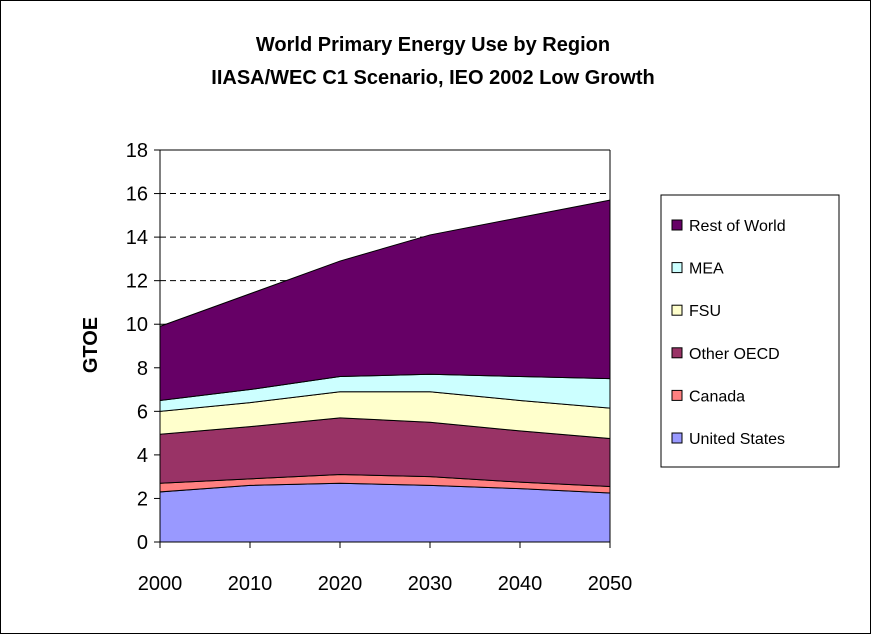 Image resolution: width=871 pixels, height=635 pixels. Describe the element at coordinates (520, 584) in the screenshot. I see `x-tick-label: 2040` at that location.